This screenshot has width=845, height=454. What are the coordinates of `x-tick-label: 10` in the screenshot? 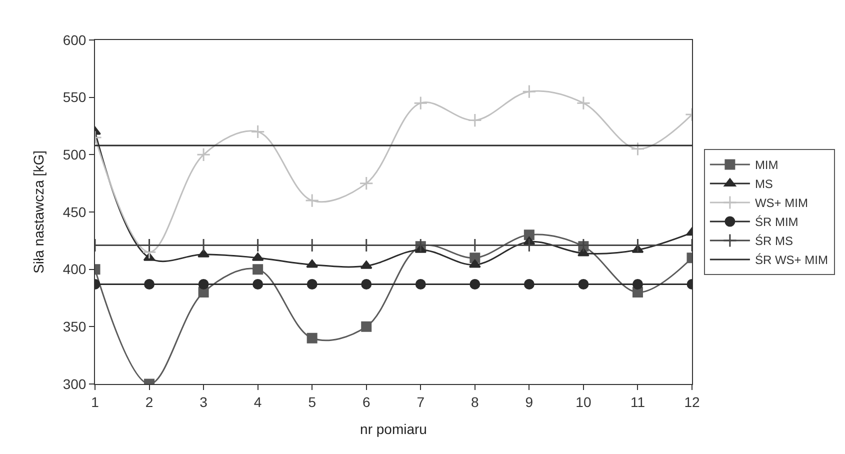 It's located at (584, 402).